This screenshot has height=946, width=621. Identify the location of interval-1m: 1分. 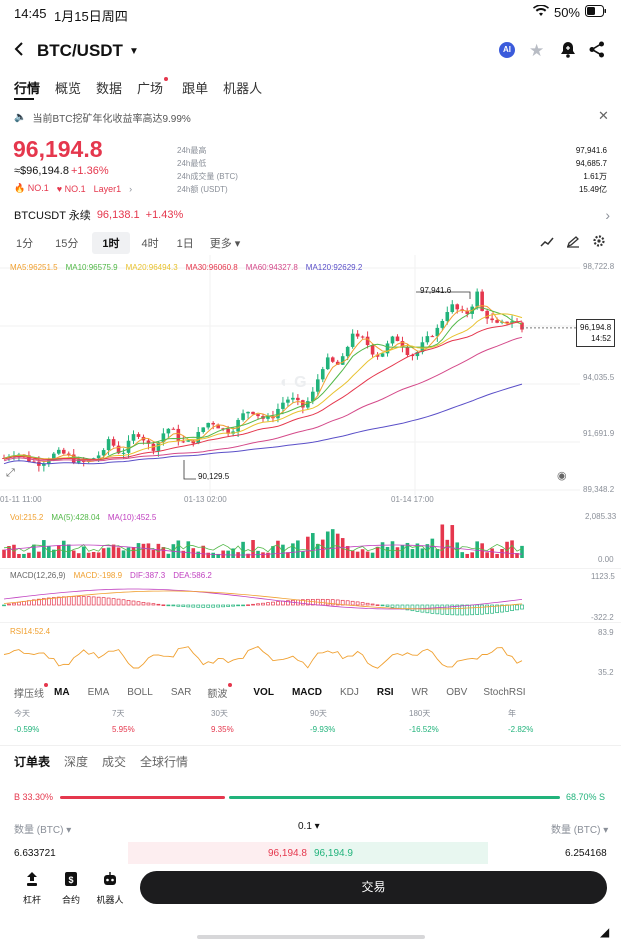
(25, 244).